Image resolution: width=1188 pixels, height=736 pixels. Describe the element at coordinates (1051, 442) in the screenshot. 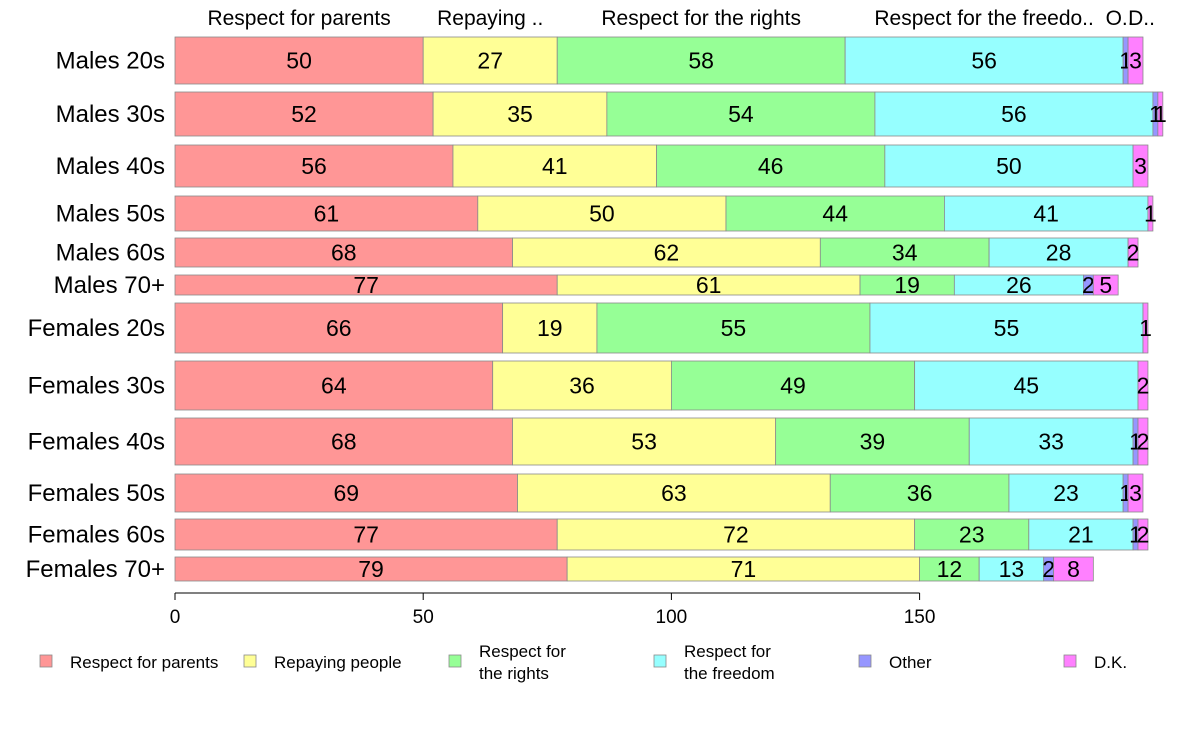

I see `data-label: 33` at that location.